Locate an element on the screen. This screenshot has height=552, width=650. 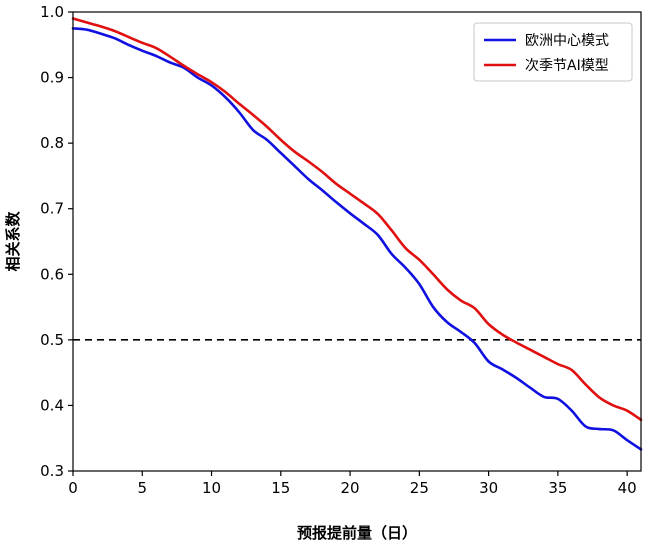
x-tick-label: 25 is located at coordinates (419, 488).